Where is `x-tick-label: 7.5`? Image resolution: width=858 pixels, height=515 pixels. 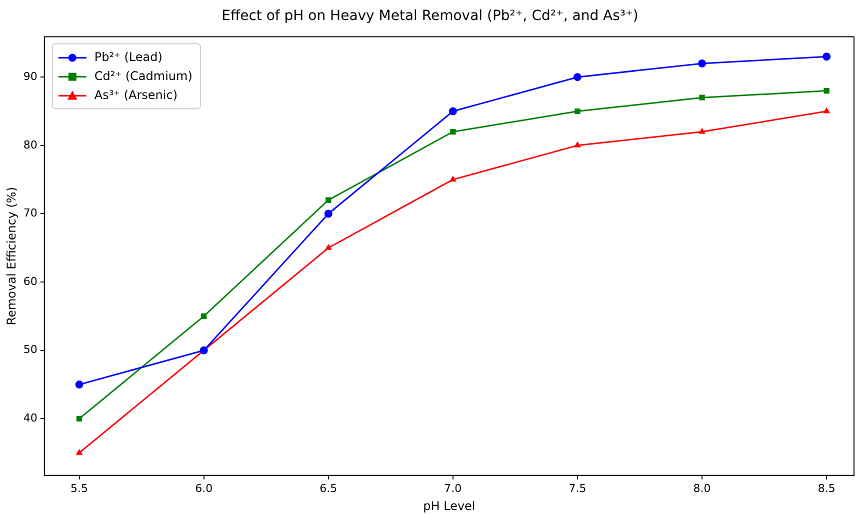 x-tick-label: 7.5 is located at coordinates (577, 488).